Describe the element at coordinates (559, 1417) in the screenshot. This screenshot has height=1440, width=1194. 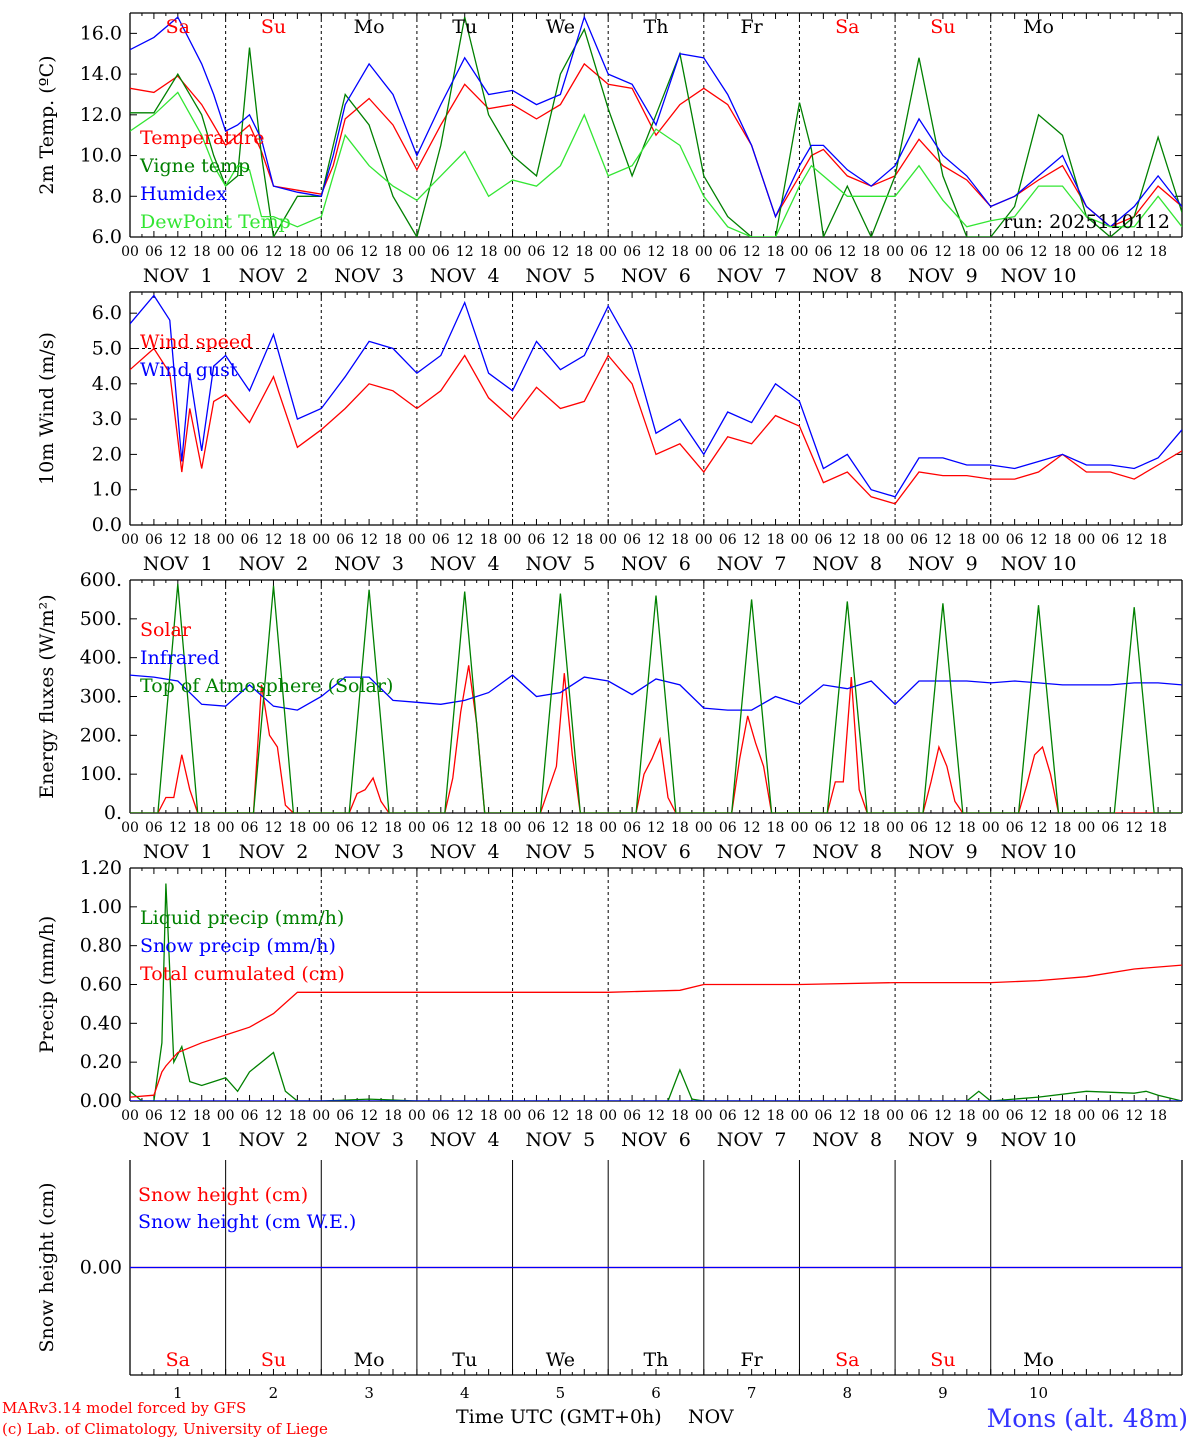
I see `xaxis-title: Time UTC (GMT+0h)` at that location.